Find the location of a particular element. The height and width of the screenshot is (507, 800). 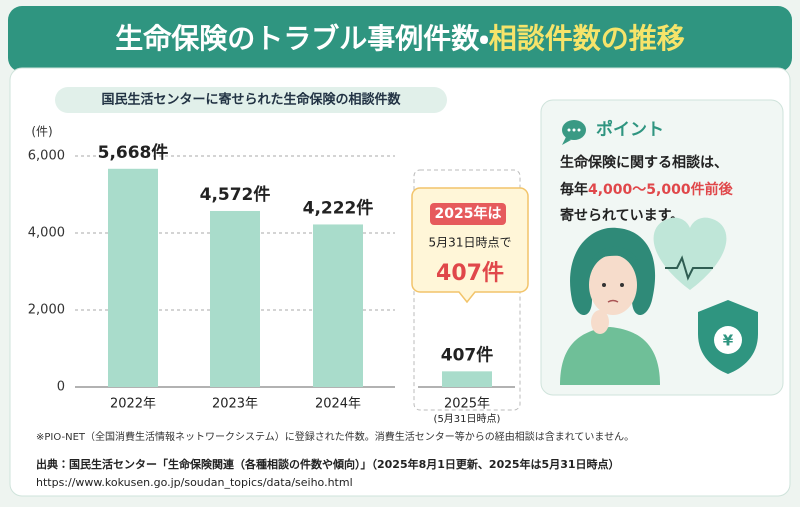

chat-icon-tail is located at coordinates (566, 141).